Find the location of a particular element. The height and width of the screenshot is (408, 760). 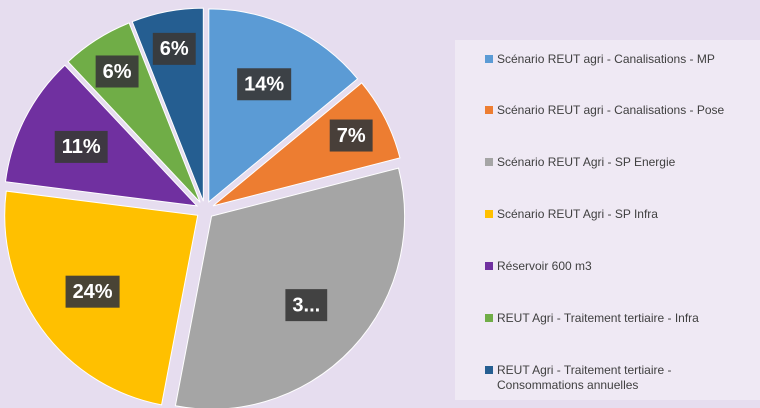

legend-item: Réservoir 600 m3 is located at coordinates (622, 266).